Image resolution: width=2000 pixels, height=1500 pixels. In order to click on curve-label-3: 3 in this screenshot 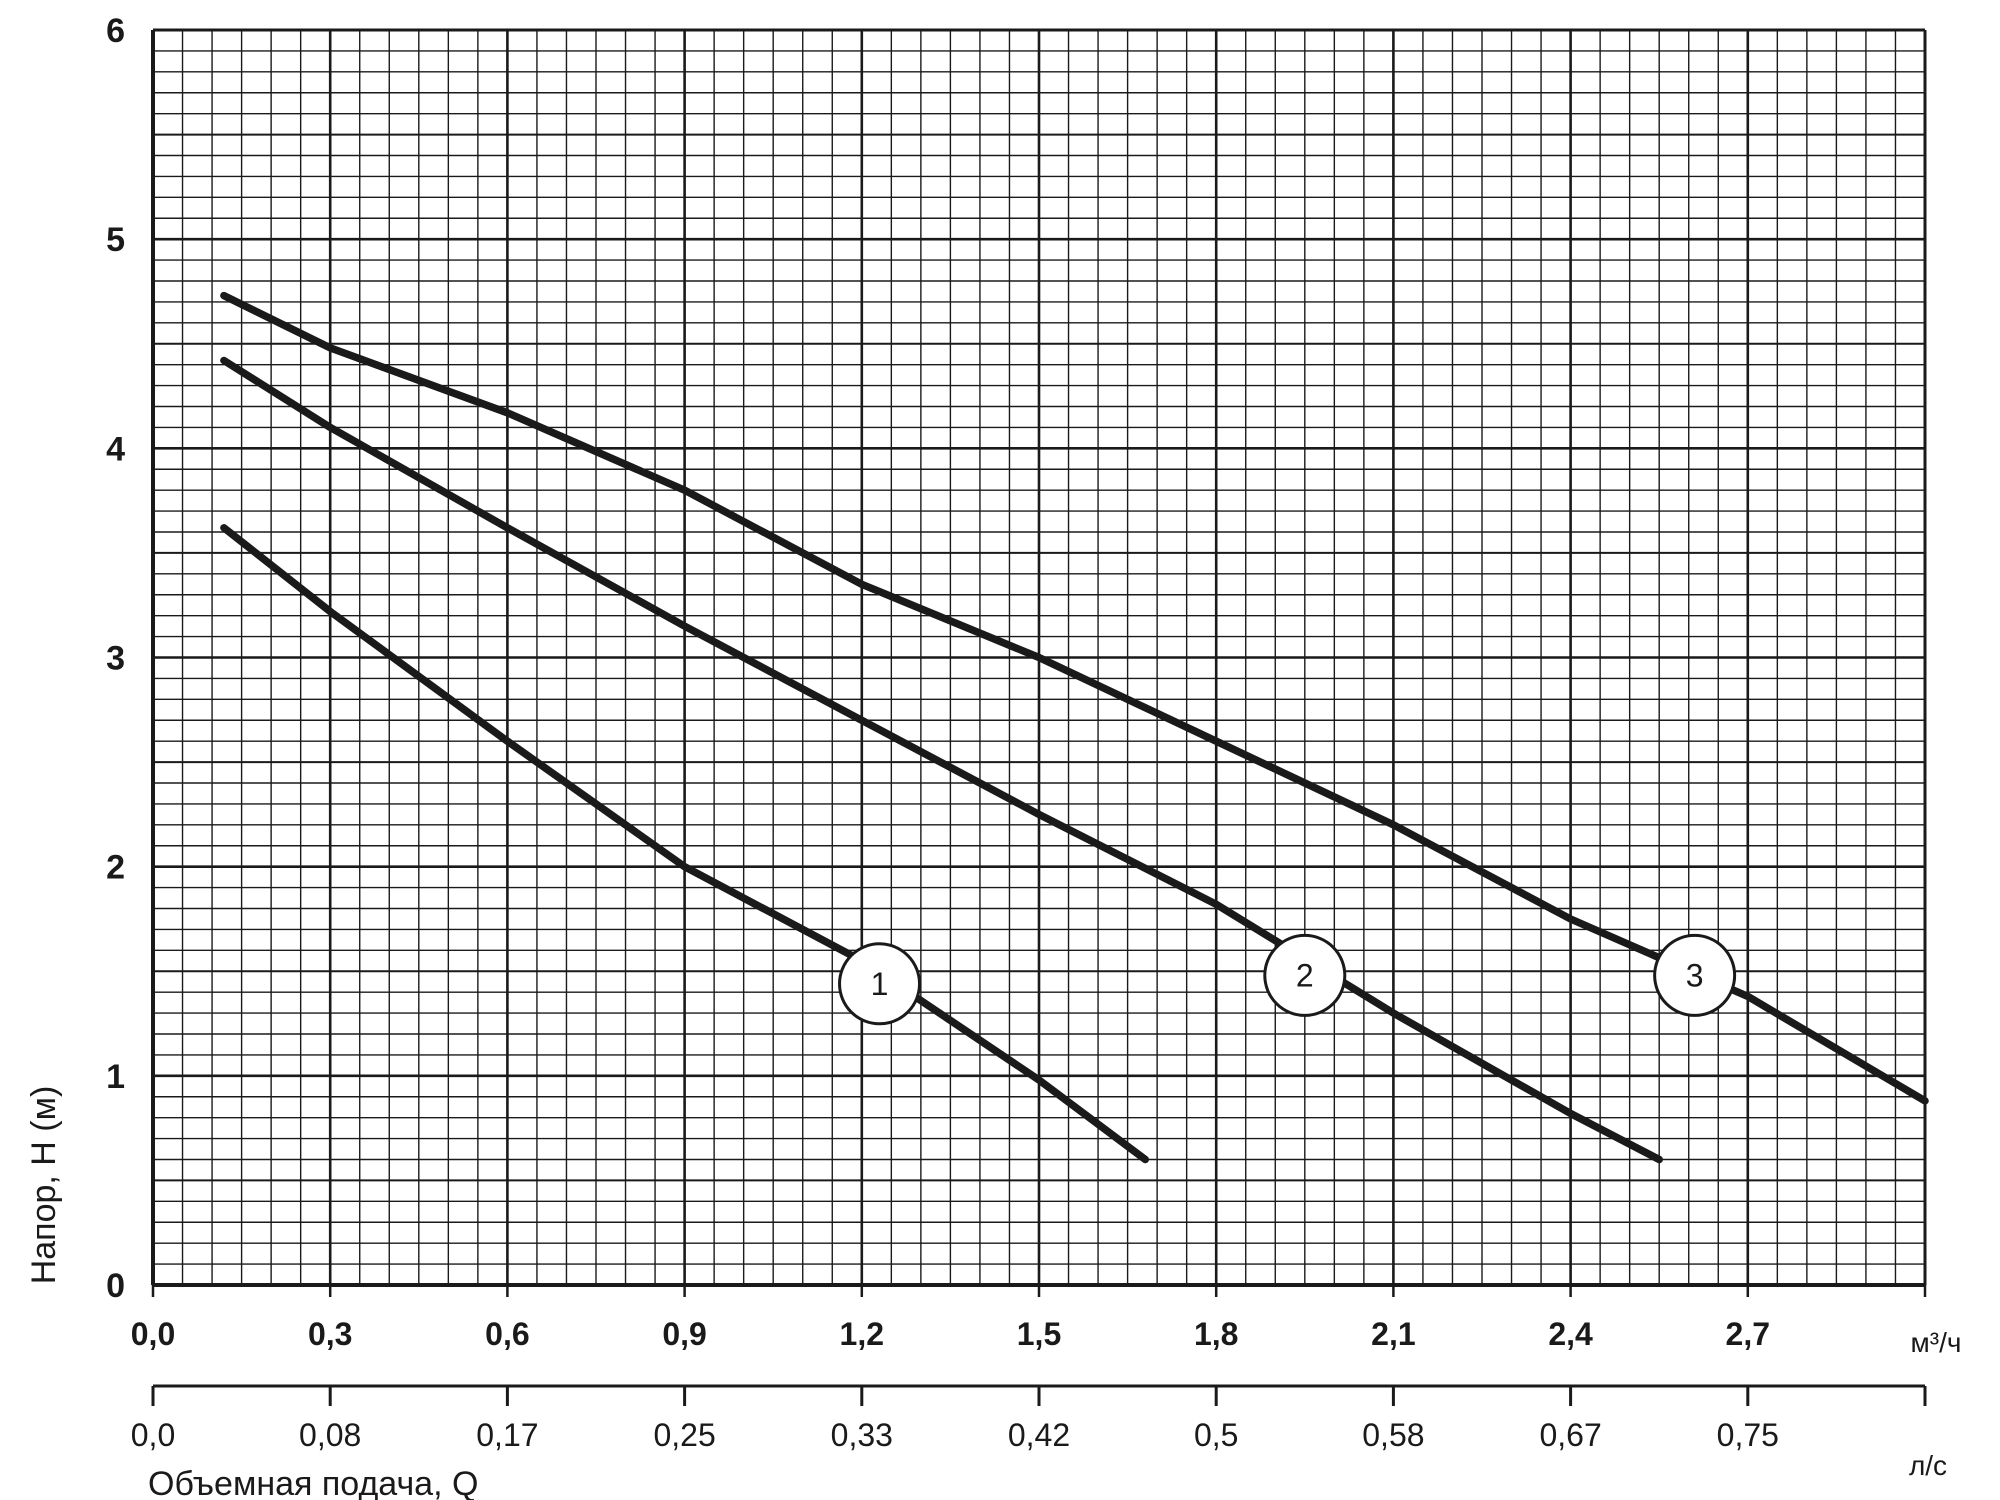, I will do `click(1695, 975)`.